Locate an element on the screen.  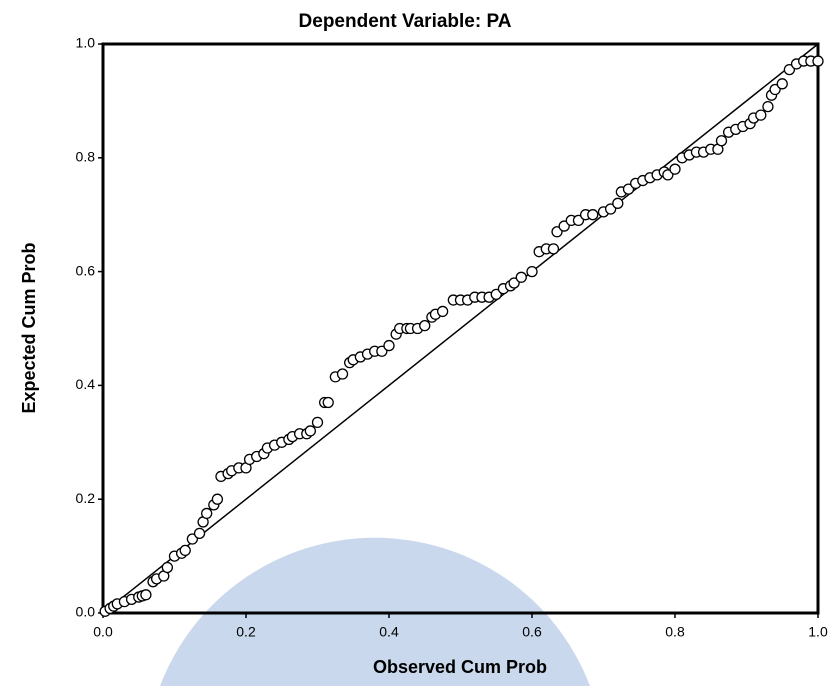
x-axis-label: Observed Cum Prob is located at coordinates (460, 667).